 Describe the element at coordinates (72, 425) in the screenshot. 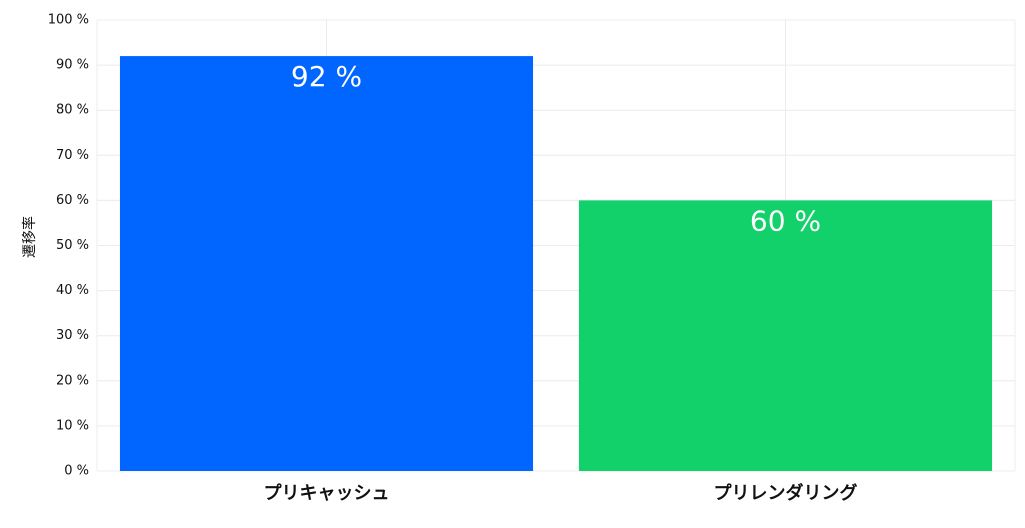

I see `y-tick-label: 10 %` at that location.